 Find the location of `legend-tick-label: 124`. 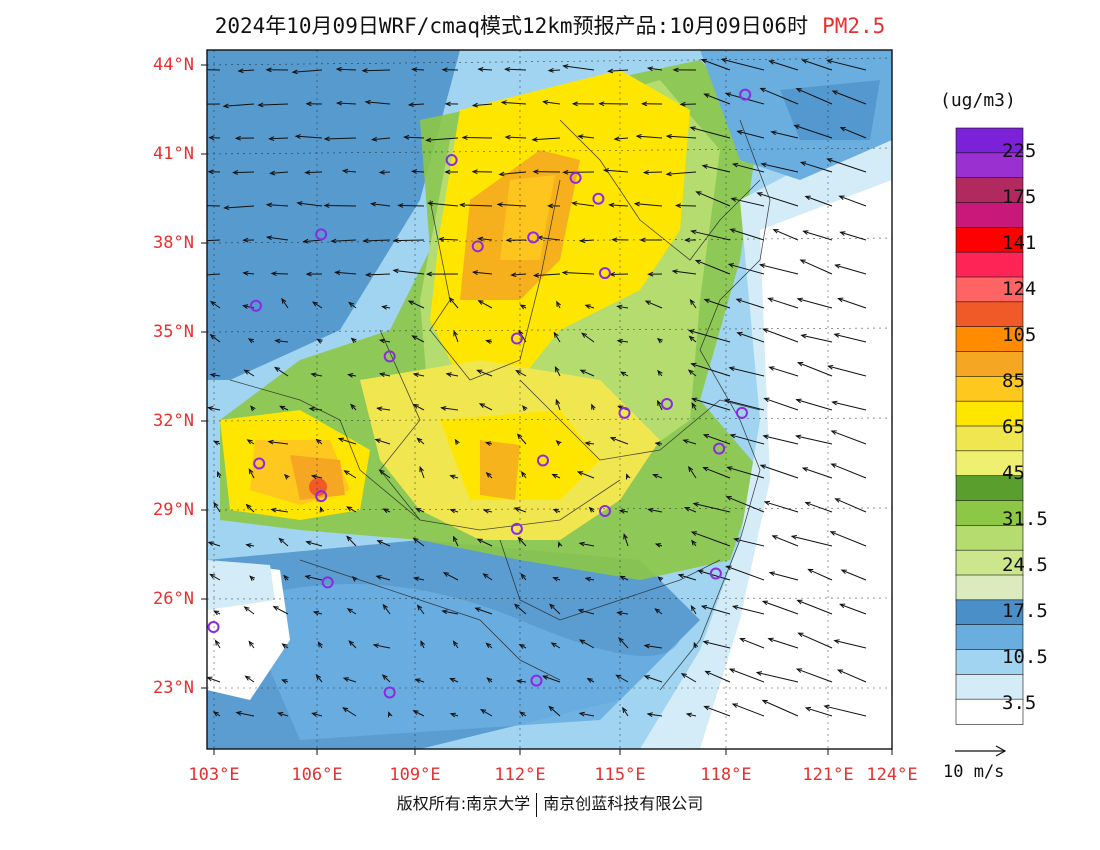

legend-tick-label: 124 is located at coordinates (1019, 289).